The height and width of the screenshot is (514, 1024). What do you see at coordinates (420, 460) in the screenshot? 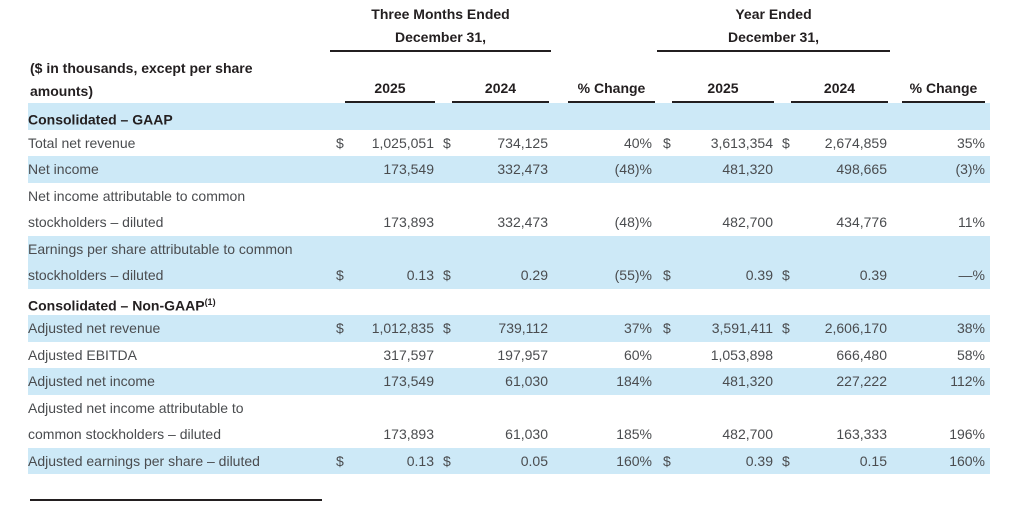
I see `value-q-2025: 0.13` at bounding box center [420, 460].